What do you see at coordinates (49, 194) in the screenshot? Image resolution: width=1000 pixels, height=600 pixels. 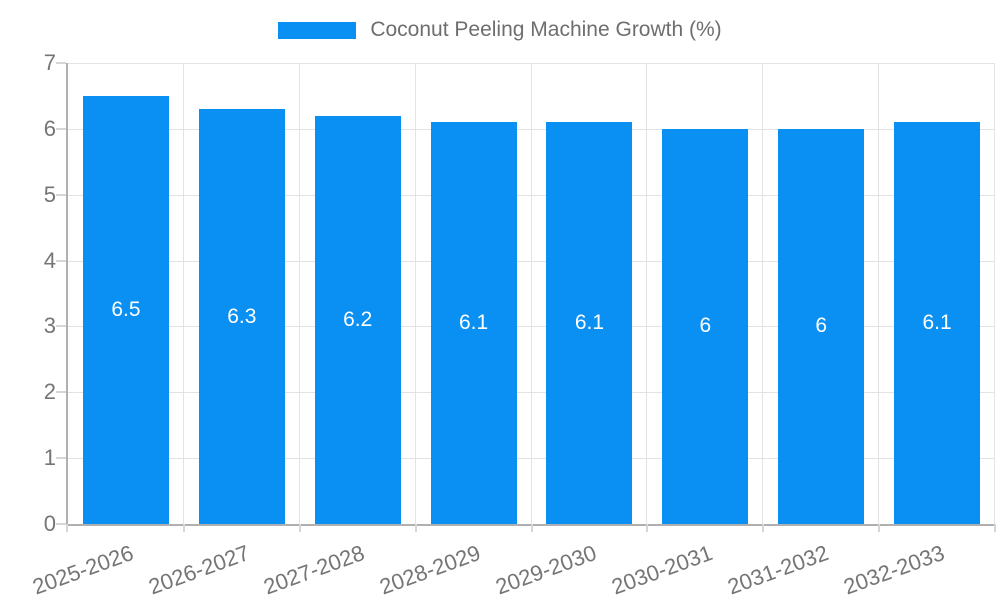 I see `y-axis-label: 5` at bounding box center [49, 194].